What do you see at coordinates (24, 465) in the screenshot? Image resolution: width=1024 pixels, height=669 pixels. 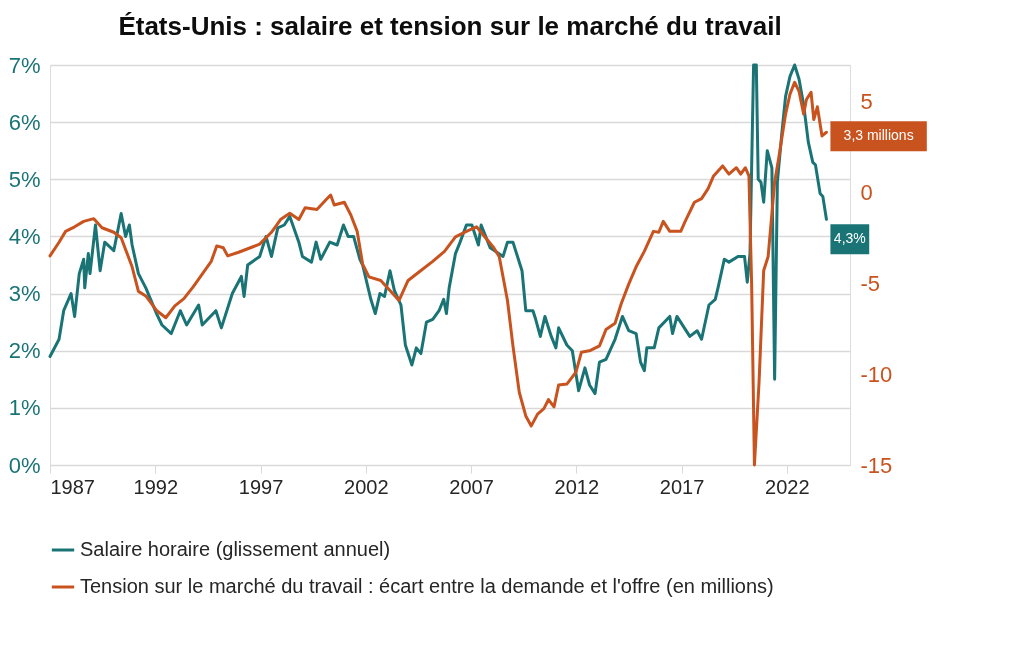 I see `y-tick-label: 0%` at bounding box center [24, 465].